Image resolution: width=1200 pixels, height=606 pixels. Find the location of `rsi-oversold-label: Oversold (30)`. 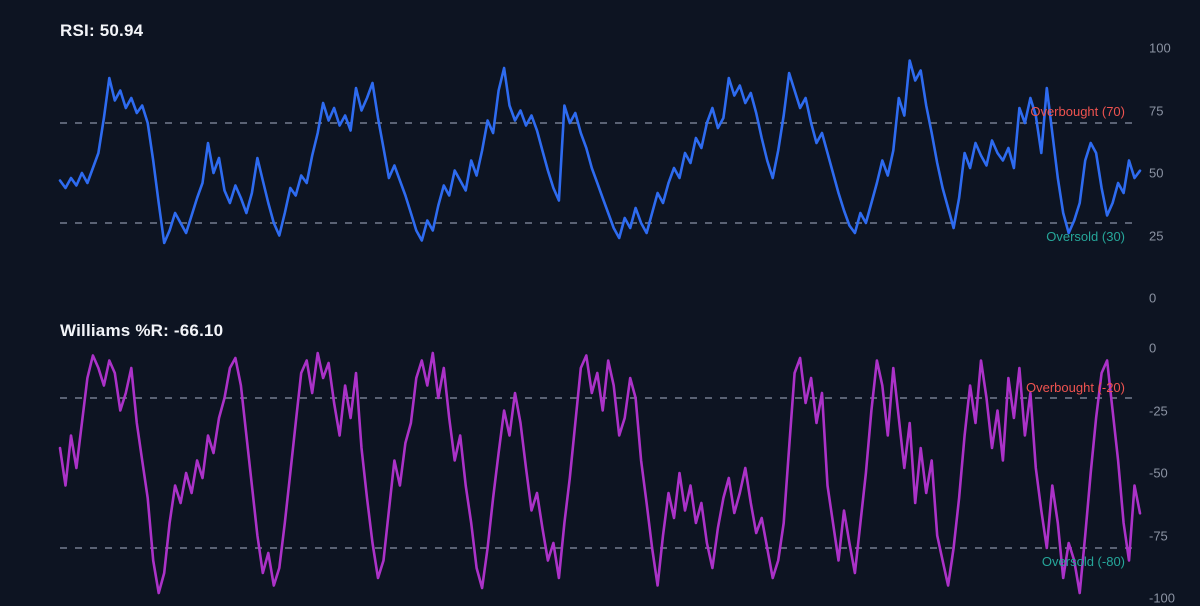

rsi-oversold-label: Oversold (30) is located at coordinates (1085, 236).